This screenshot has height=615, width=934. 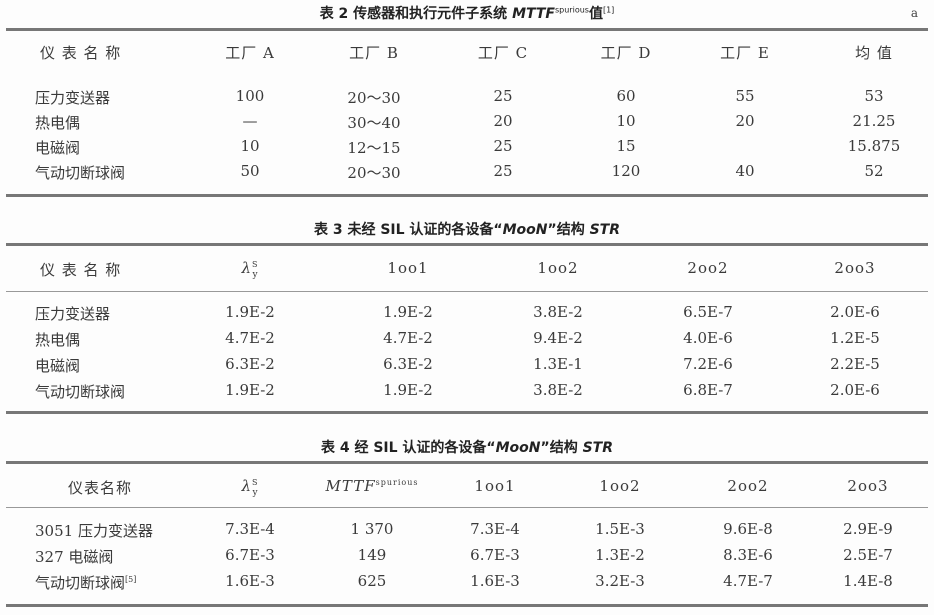 What do you see at coordinates (855, 268) in the screenshot?
I see `table3-header-5: 2oo3` at bounding box center [855, 268].